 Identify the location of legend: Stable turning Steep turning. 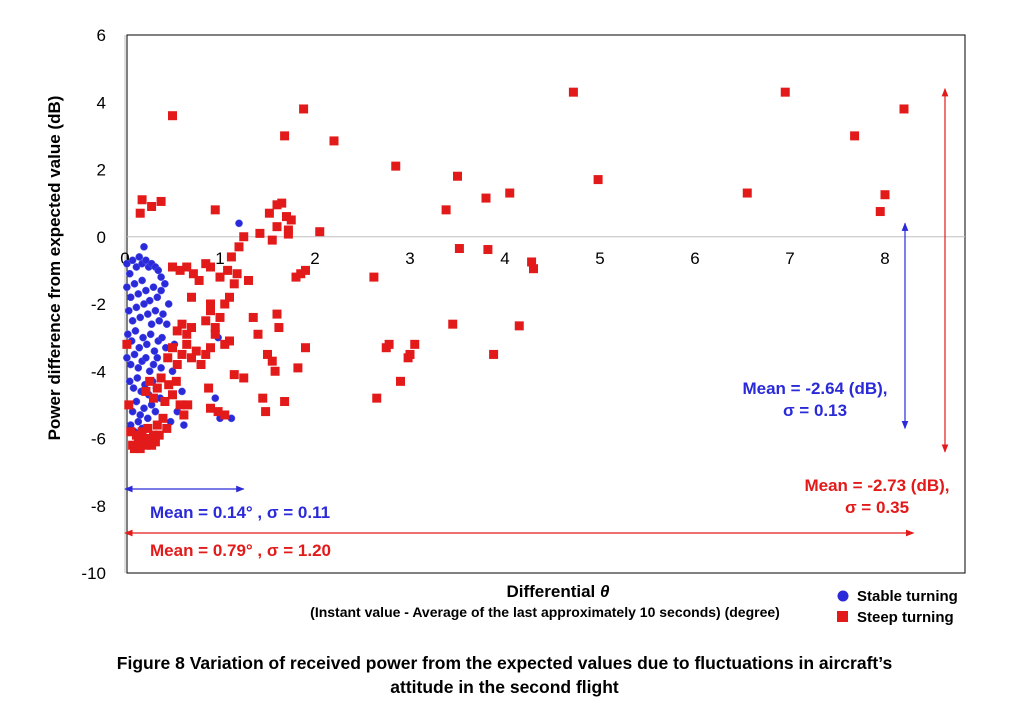
(897, 607).